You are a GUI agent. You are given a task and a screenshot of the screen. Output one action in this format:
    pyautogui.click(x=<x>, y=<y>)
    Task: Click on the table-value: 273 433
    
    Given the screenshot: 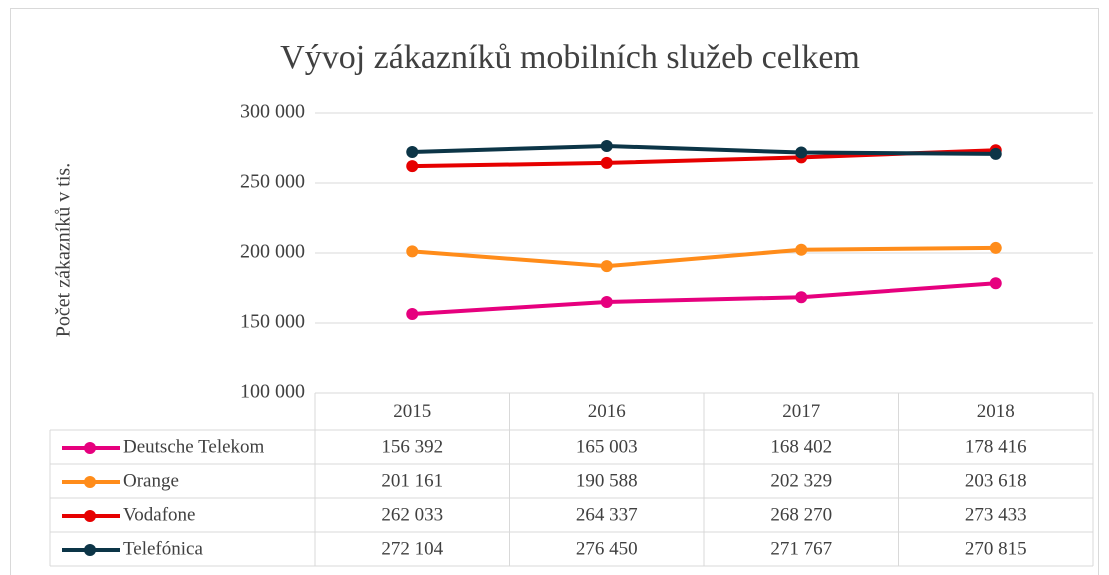 What is the action you would take?
    pyautogui.click(x=996, y=514)
    